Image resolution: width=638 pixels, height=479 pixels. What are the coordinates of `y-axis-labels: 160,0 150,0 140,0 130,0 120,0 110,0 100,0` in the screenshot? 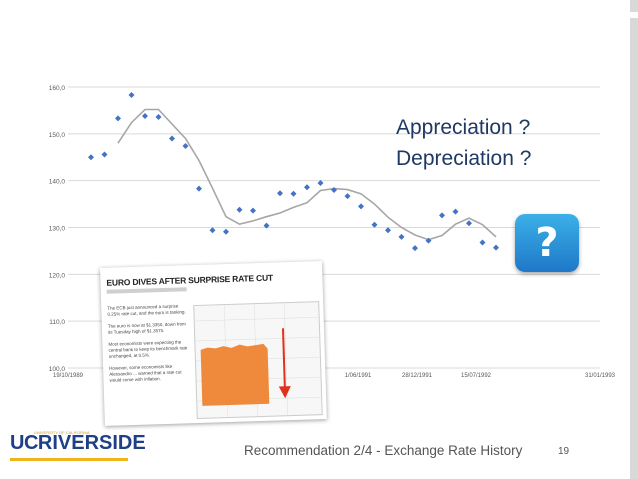 It's located at (57, 229).